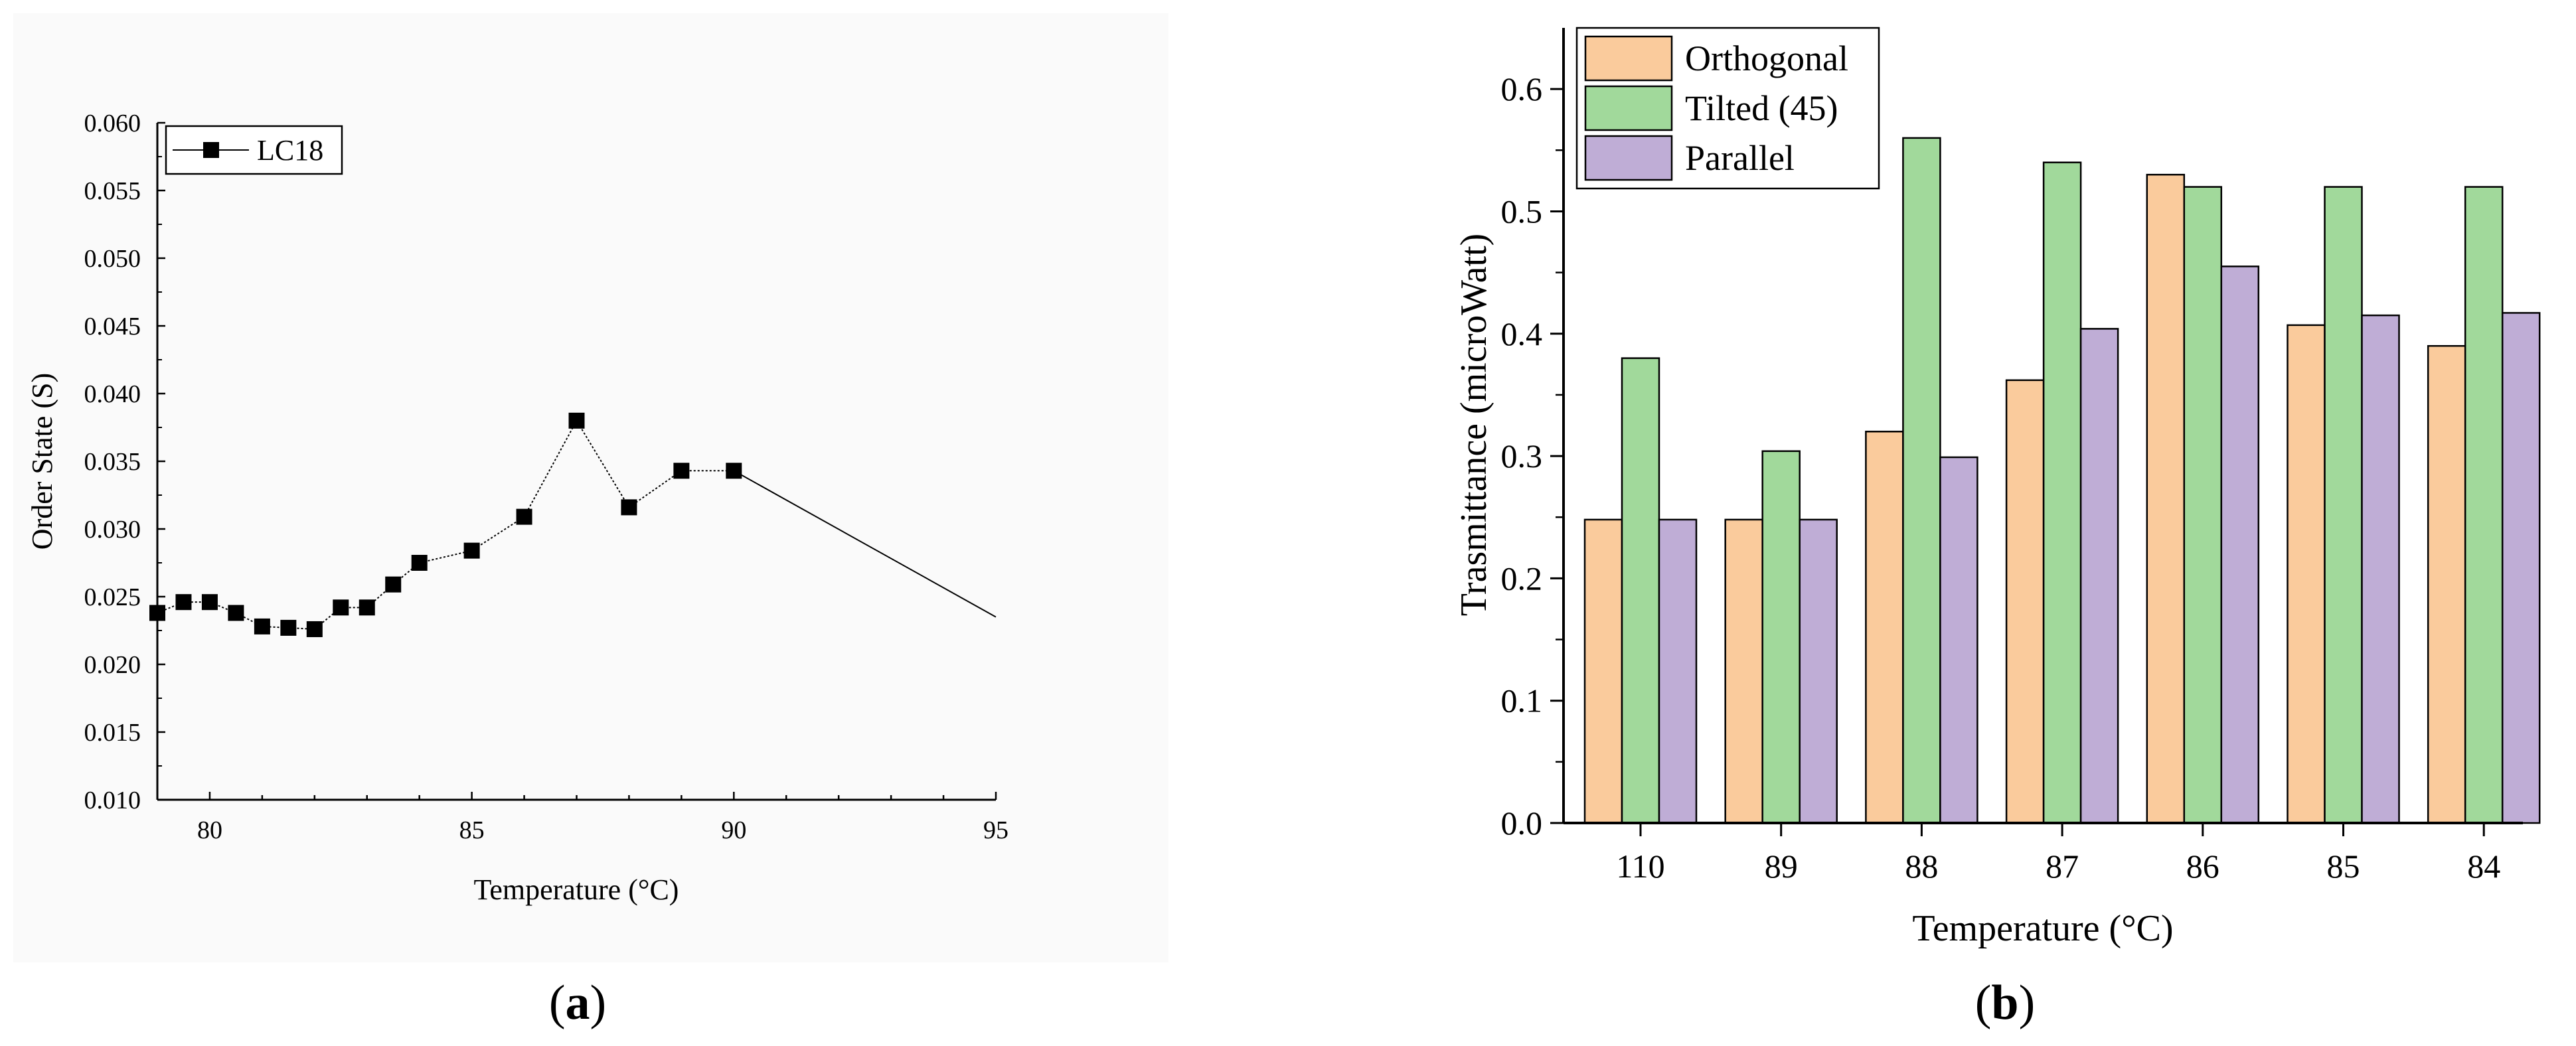  What do you see at coordinates (1628, 108) in the screenshot?
I see `chart-b-legend-swatch-tilted` at bounding box center [1628, 108].